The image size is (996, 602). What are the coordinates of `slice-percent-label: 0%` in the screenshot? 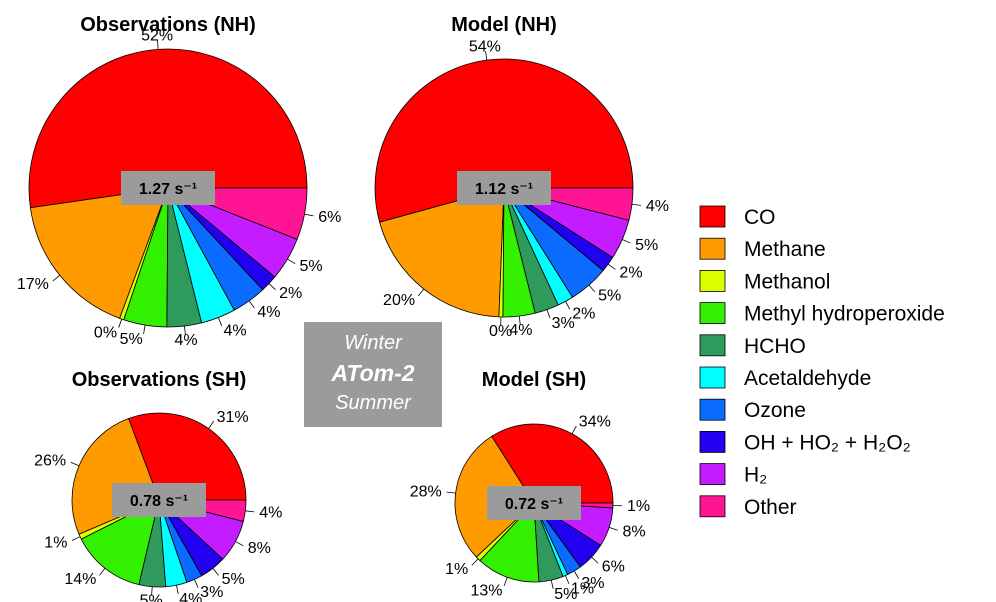 It's located at (500, 331).